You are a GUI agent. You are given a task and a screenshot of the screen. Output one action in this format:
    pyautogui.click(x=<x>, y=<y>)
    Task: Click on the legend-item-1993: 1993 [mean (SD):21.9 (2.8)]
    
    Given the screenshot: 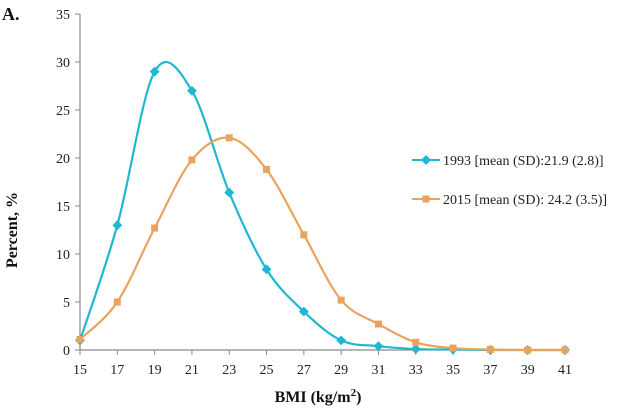 What is the action you would take?
    pyautogui.click(x=508, y=161)
    